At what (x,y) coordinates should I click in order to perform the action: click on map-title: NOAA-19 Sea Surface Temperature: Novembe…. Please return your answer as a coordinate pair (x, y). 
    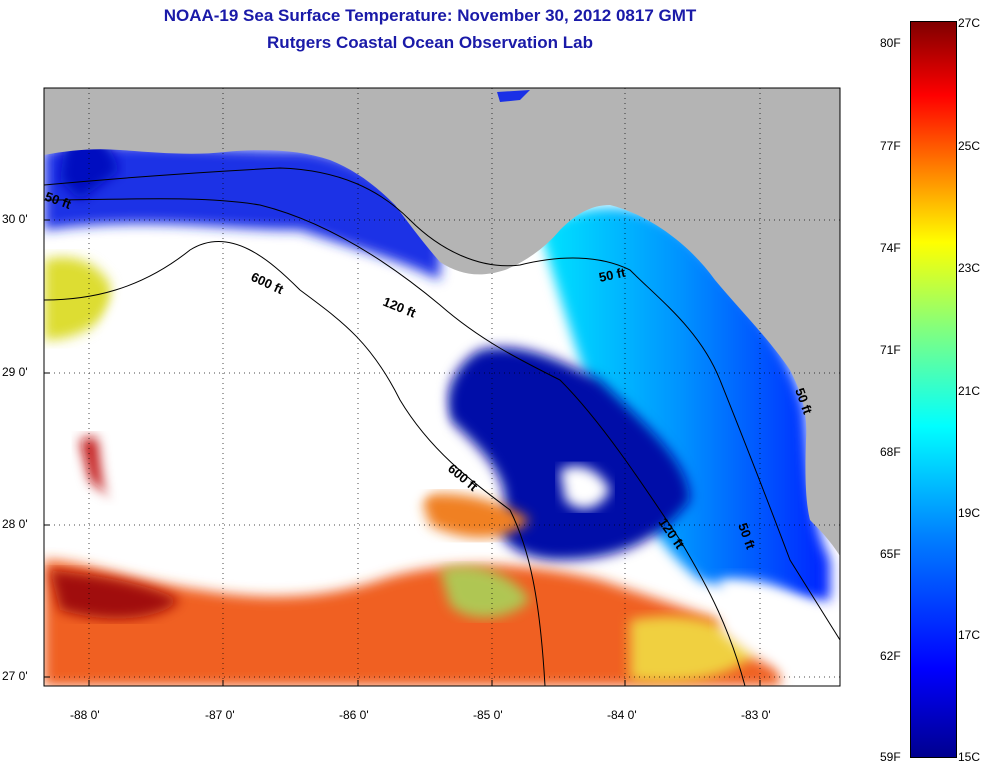
    Looking at the image, I should click on (430, 15).